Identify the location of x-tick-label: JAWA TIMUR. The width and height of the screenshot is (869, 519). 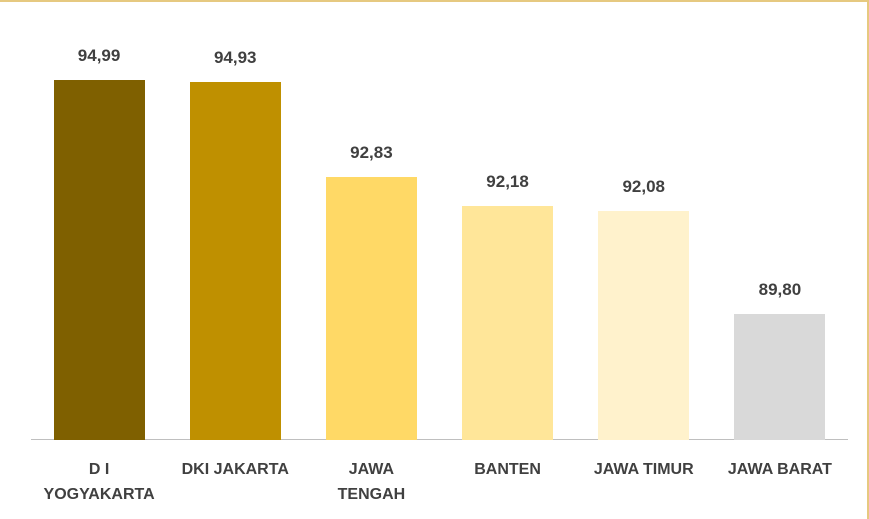
(643, 469).